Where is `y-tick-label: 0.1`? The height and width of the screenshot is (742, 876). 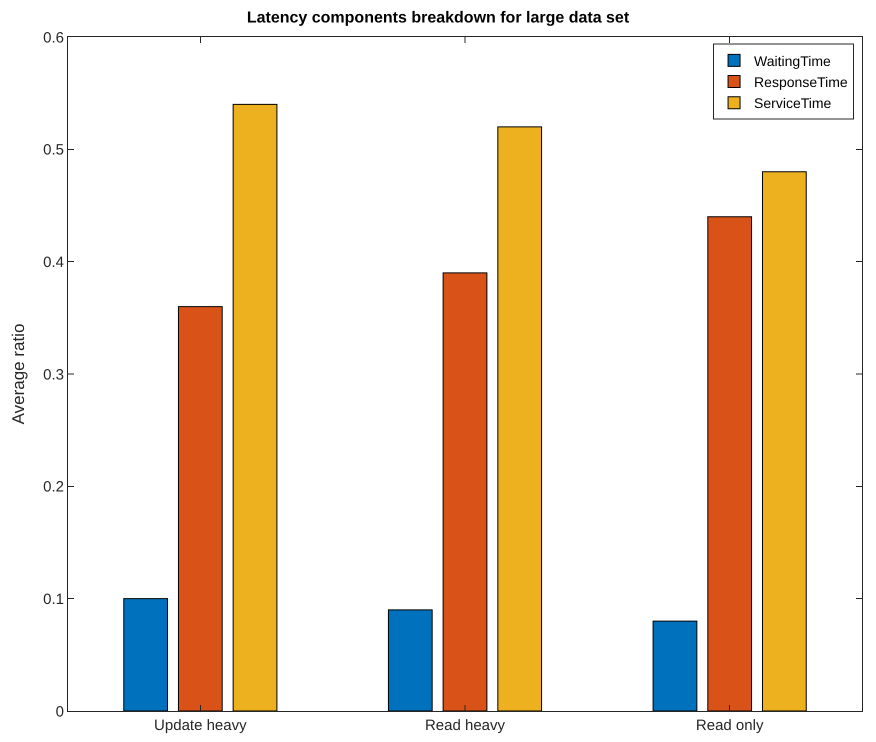
y-tick-label: 0.1 is located at coordinates (53, 599).